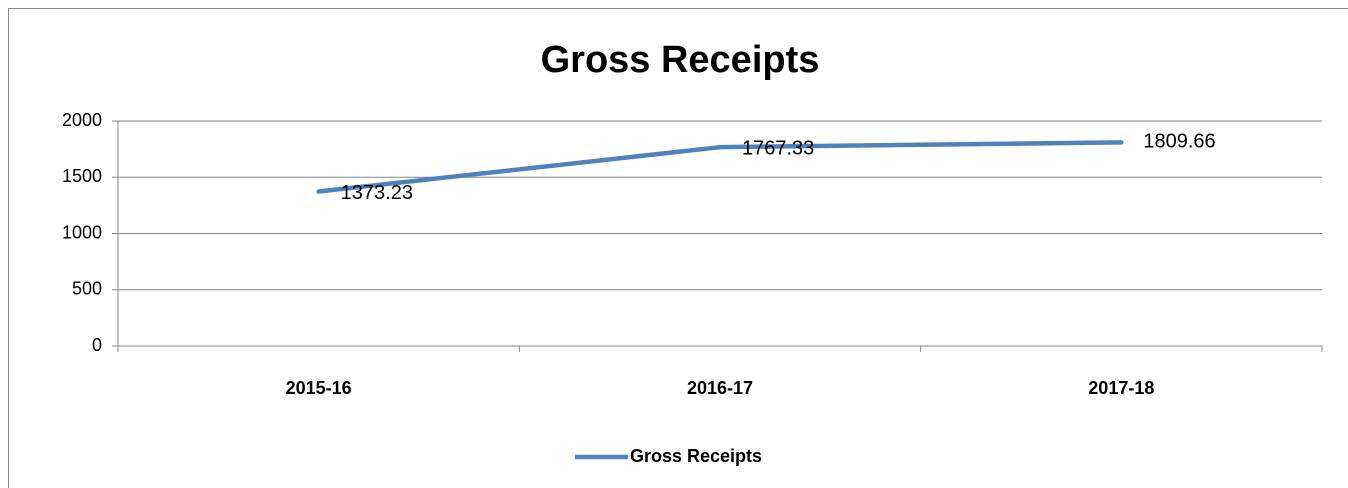  Describe the element at coordinates (1121, 388) in the screenshot. I see `x-tick-label: 2017-18` at that location.